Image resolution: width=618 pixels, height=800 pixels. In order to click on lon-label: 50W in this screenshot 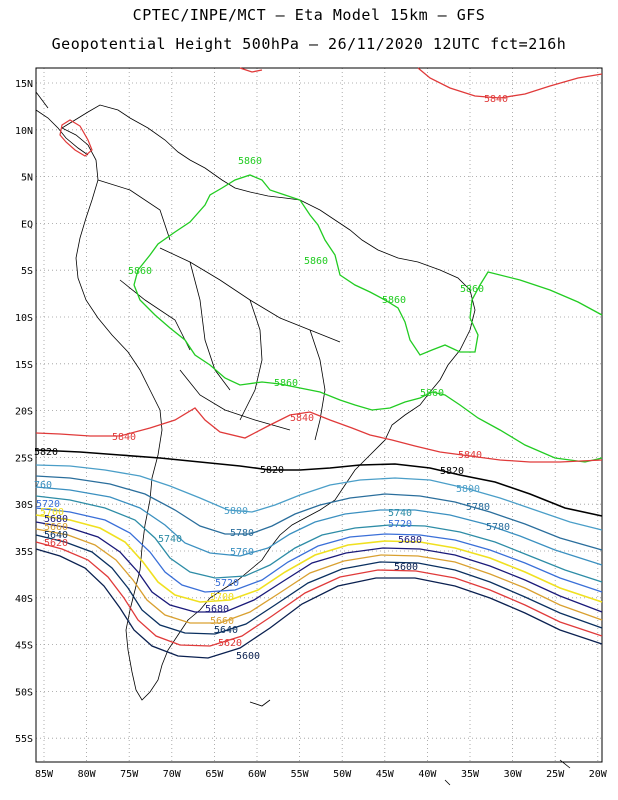, I will do `click(342, 774)`.